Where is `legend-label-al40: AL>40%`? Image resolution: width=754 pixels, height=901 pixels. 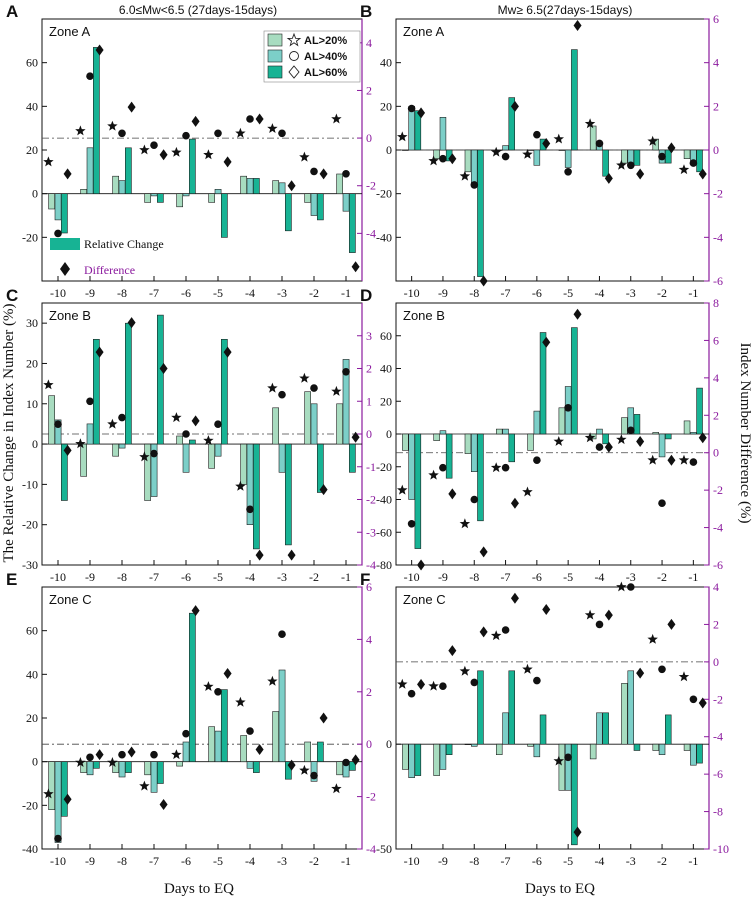 legend-label-al40: AL>40% is located at coordinates (325, 57).